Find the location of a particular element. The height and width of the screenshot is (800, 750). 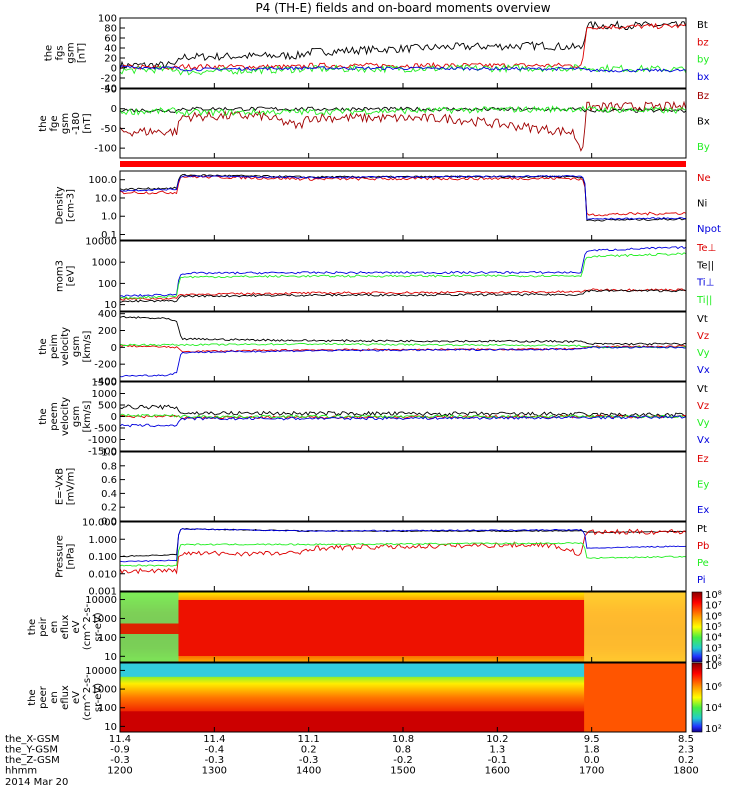

series-line-Vy is located at coordinates (403, 345).